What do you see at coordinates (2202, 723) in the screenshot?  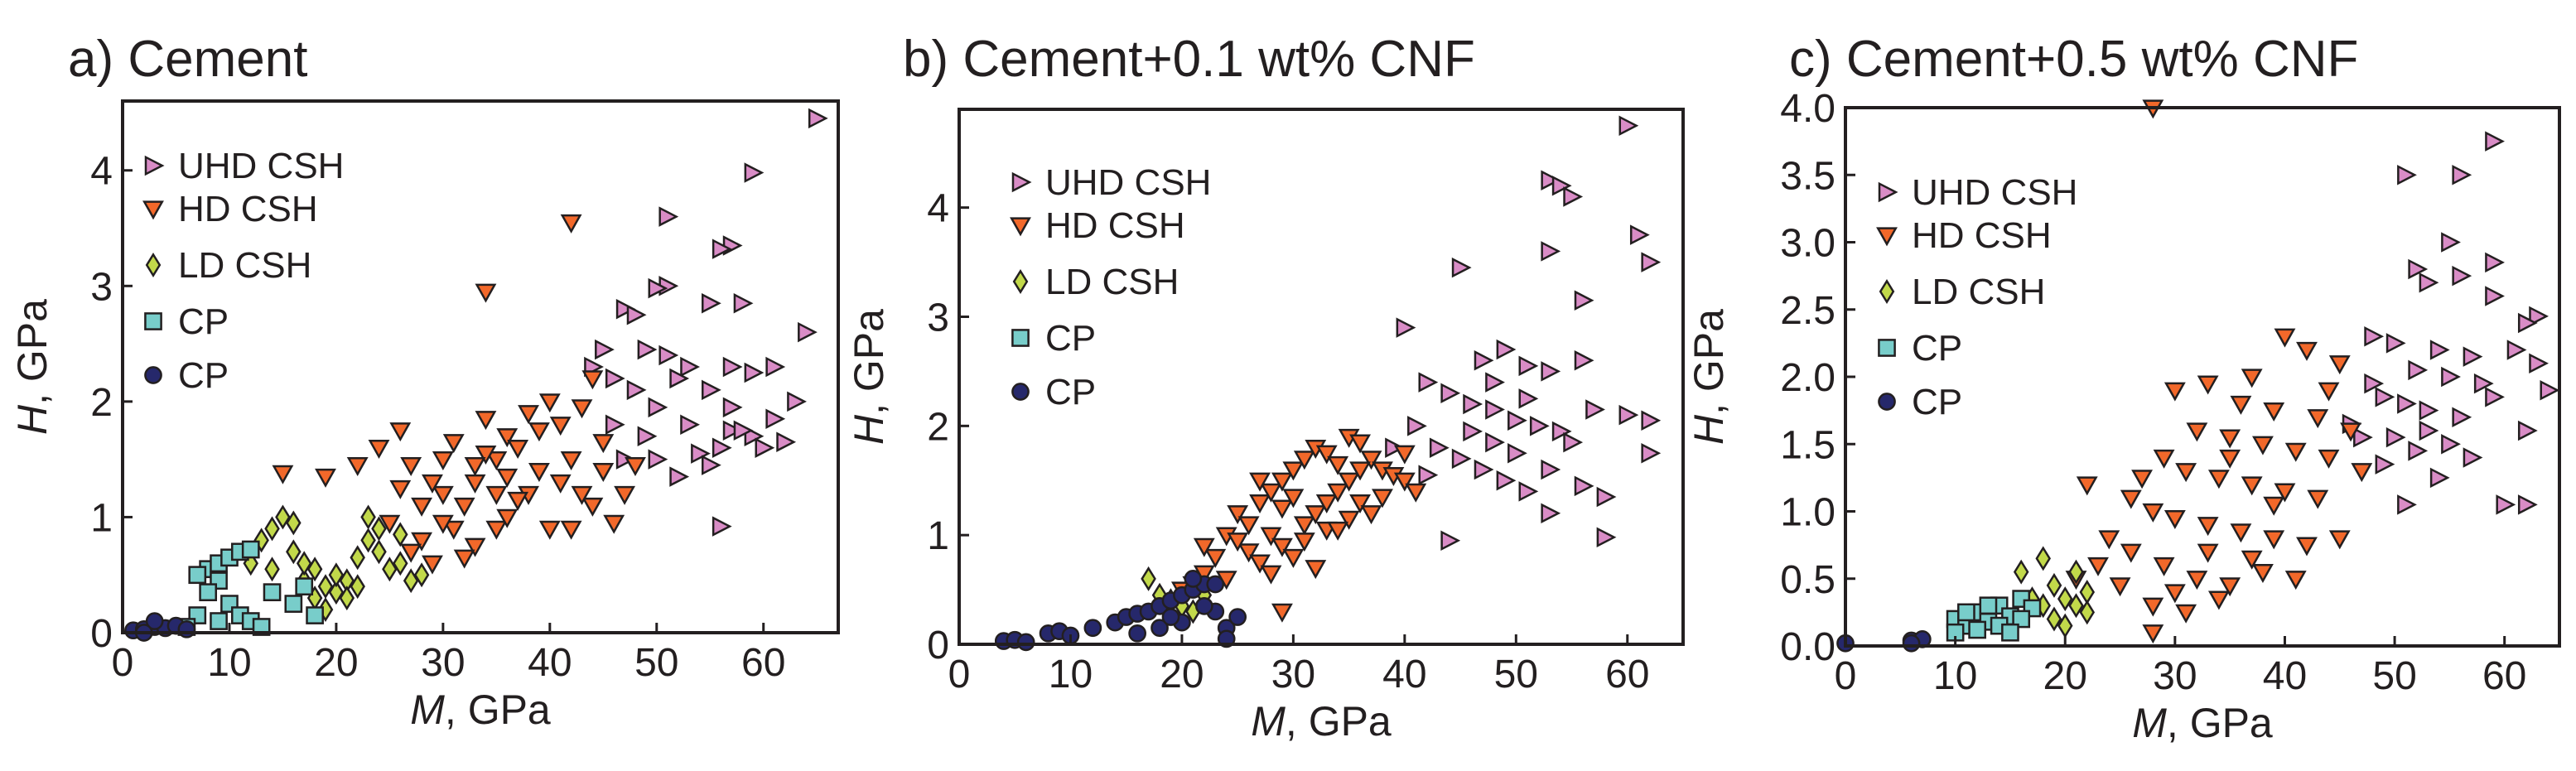 I see `panel-c-x-axis-label: M, GPa` at bounding box center [2202, 723].